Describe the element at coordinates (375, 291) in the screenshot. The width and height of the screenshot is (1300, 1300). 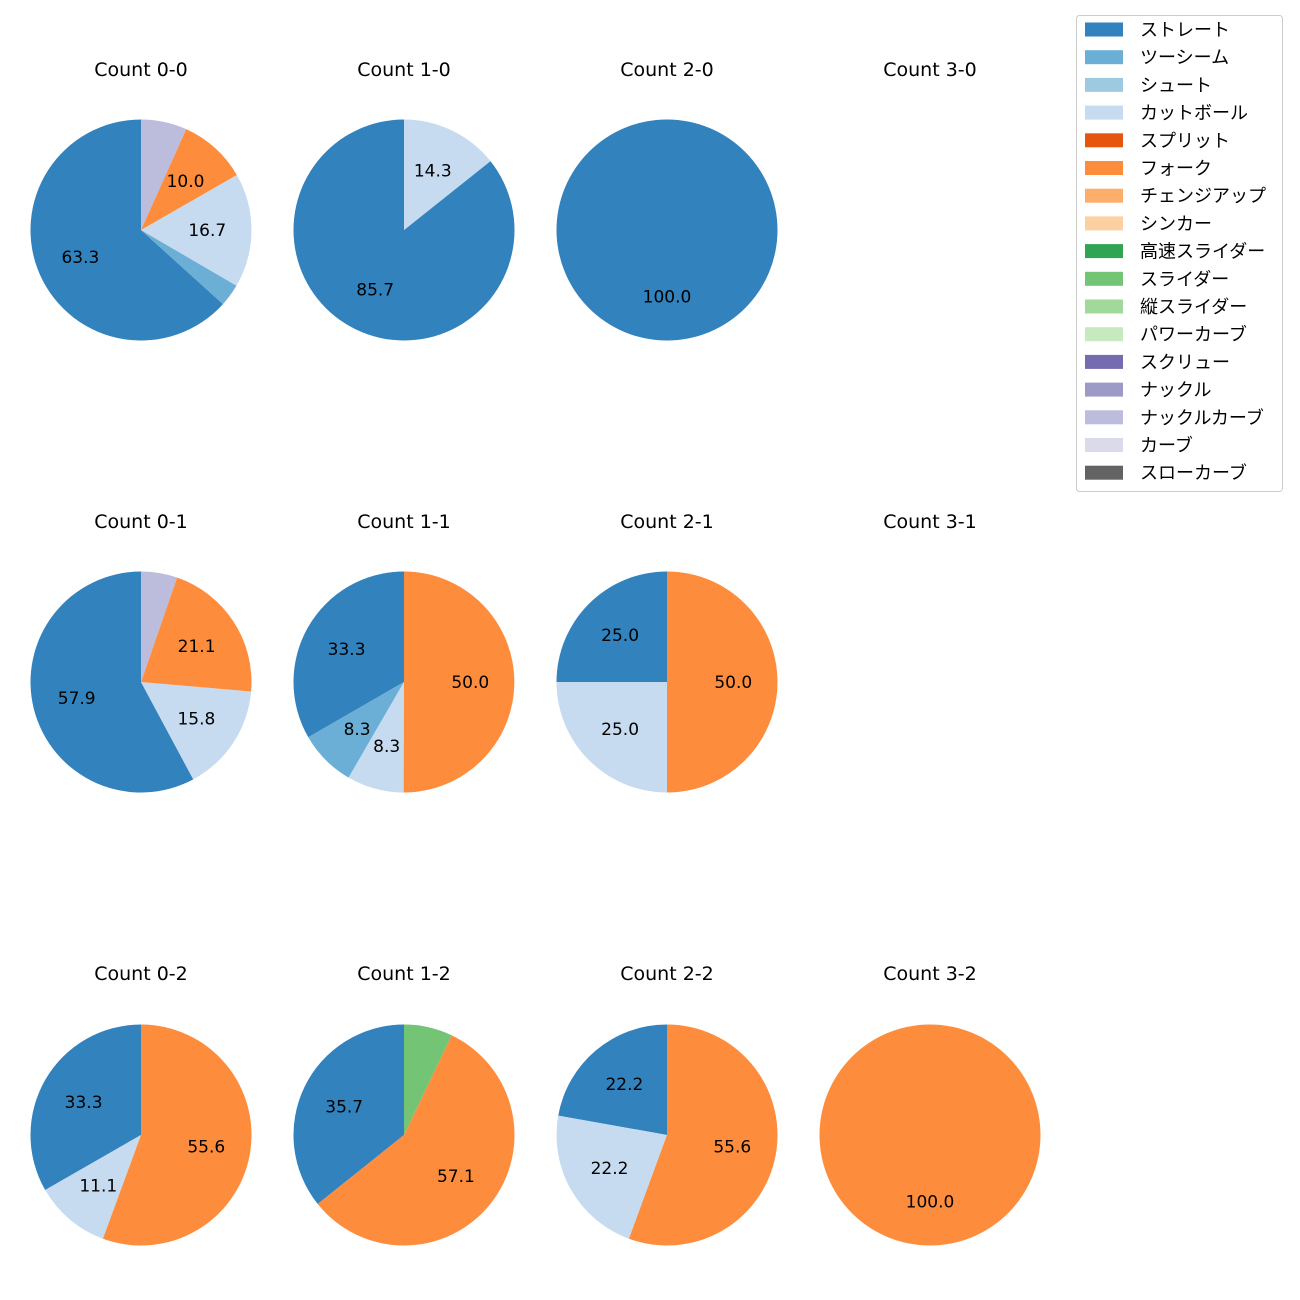
I see `slice-label: 85.7` at that location.